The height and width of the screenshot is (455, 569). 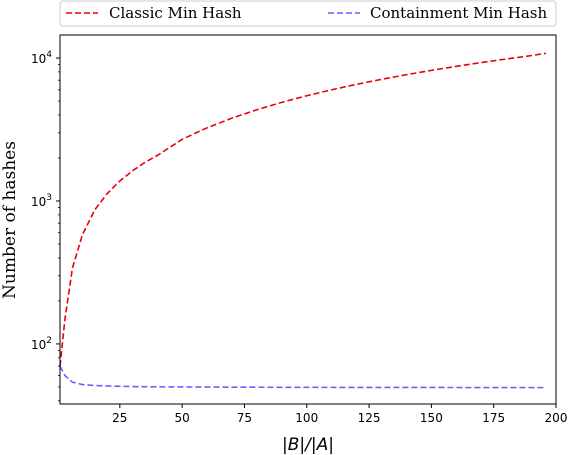 What do you see at coordinates (556, 418) in the screenshot?
I see `x-tick-label: 200` at bounding box center [556, 418].